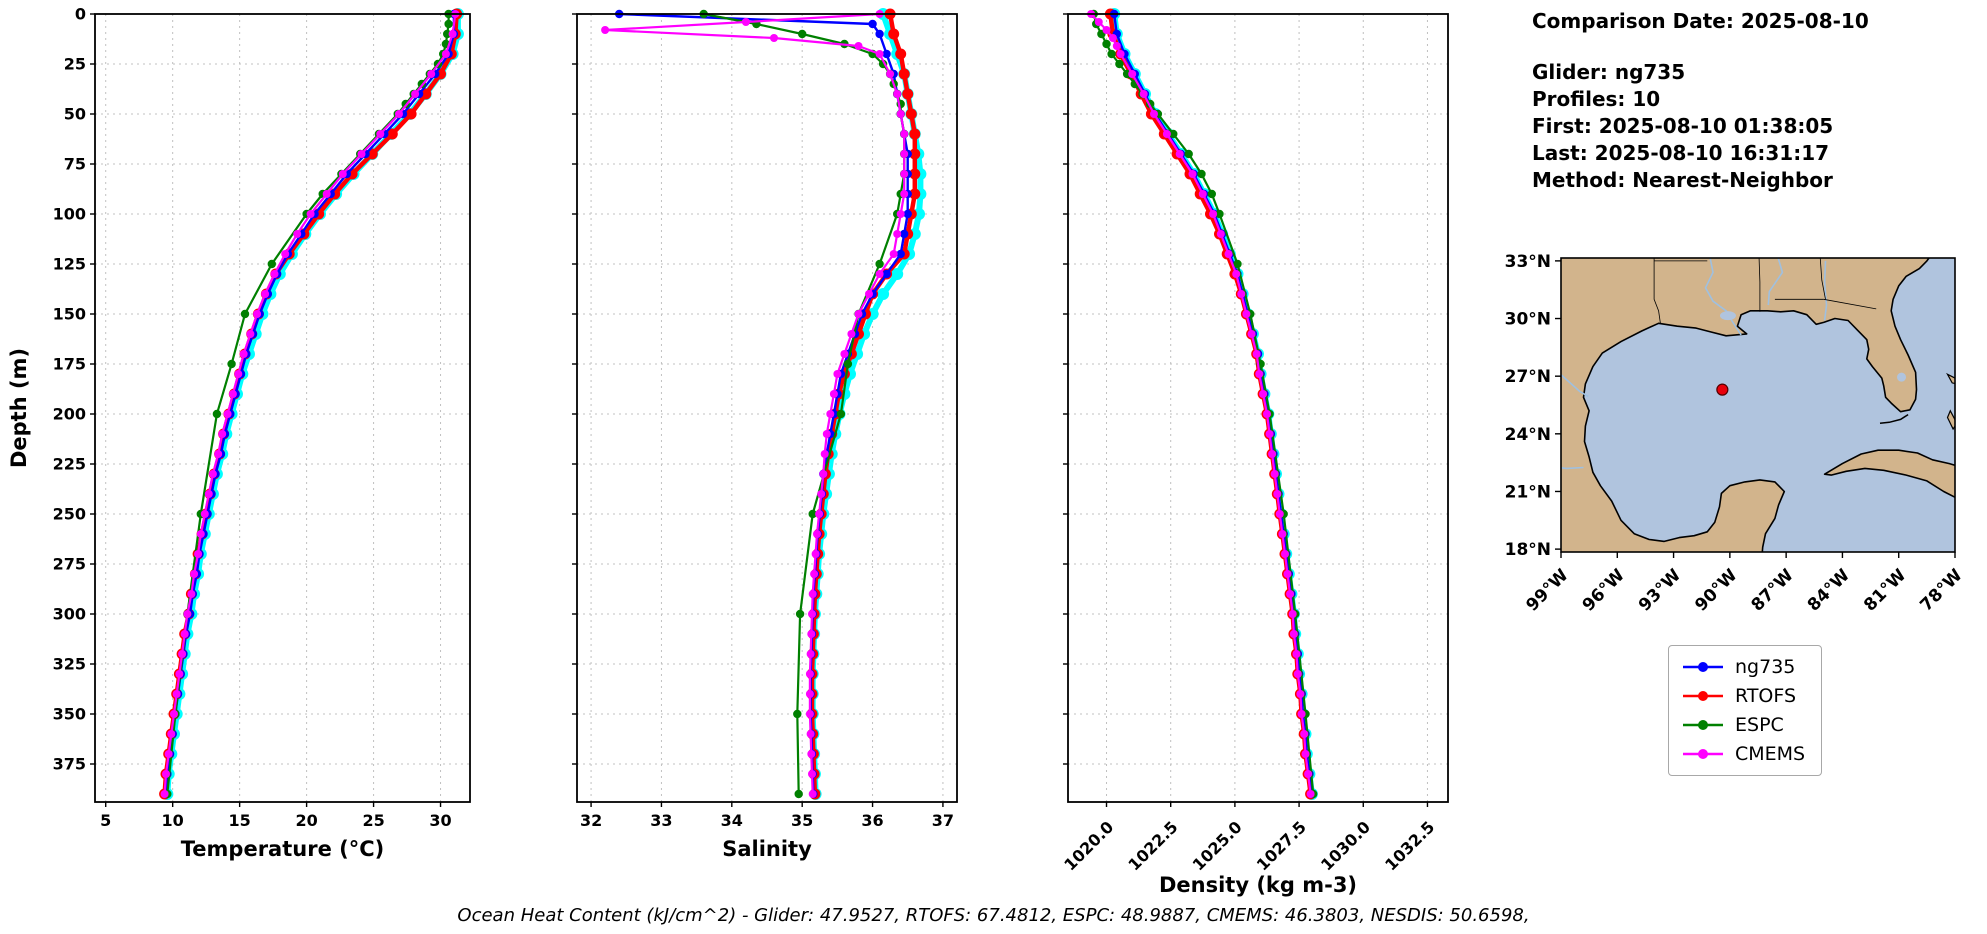 The width and height of the screenshot is (1987, 934). What do you see at coordinates (1528, 377) in the screenshot?
I see `svg-text: 27°N` at bounding box center [1528, 377].